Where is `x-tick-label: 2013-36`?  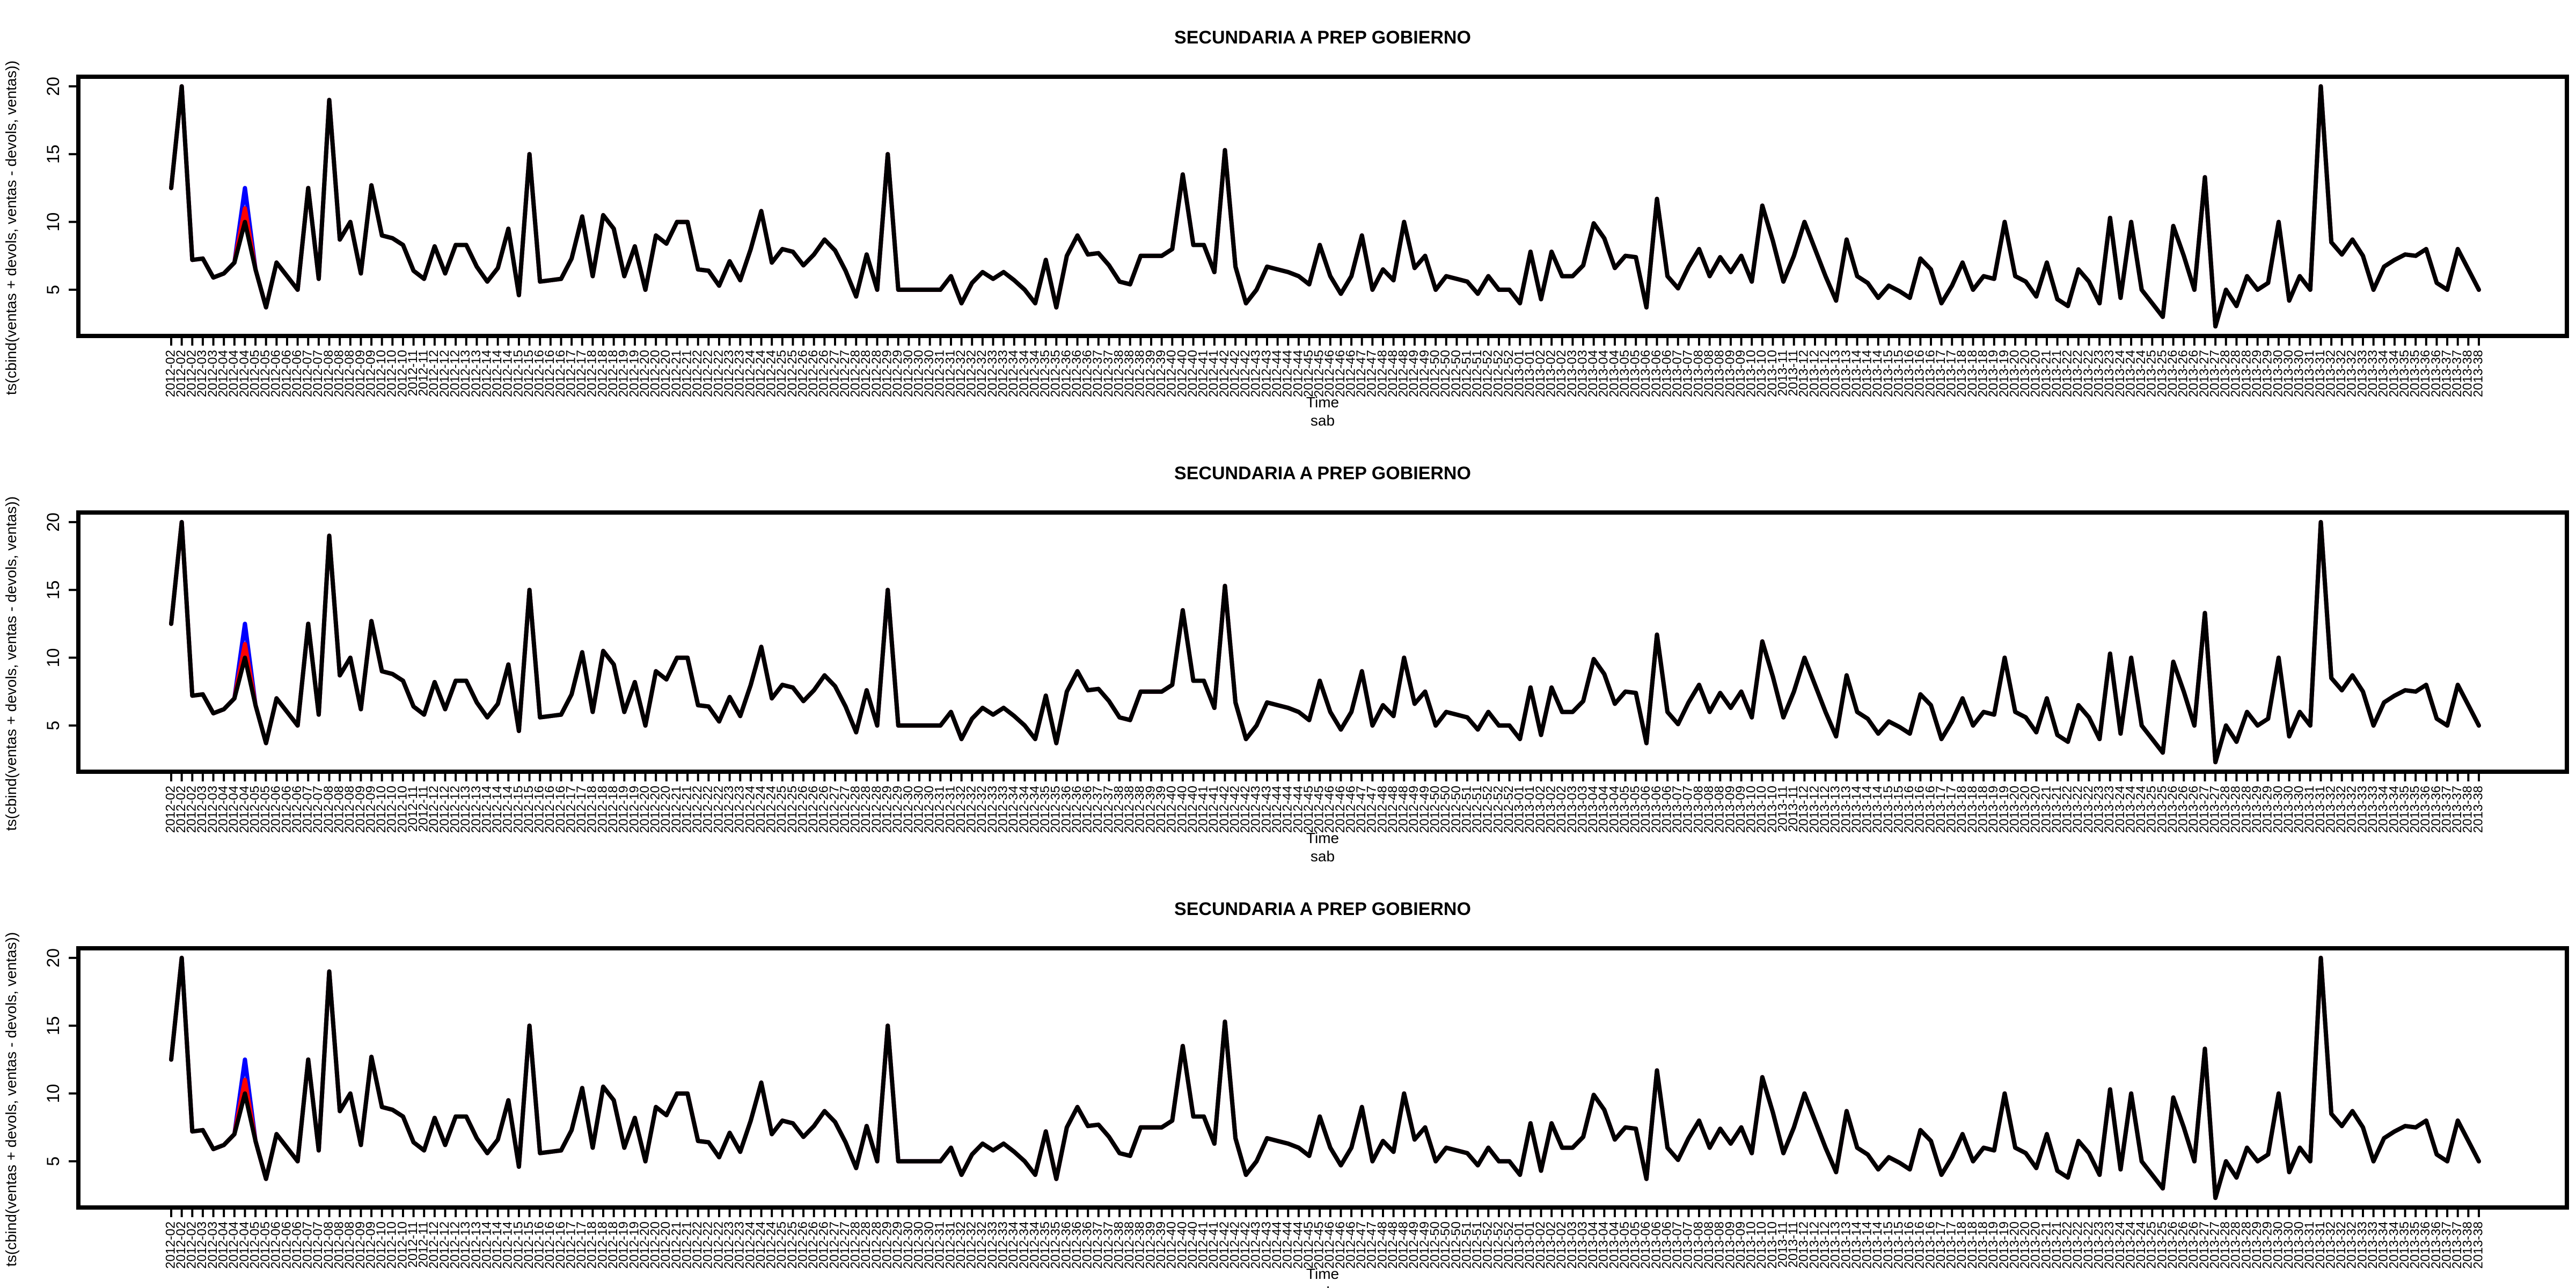 x-tick-label: 2013-36 is located at coordinates (2436, 373).